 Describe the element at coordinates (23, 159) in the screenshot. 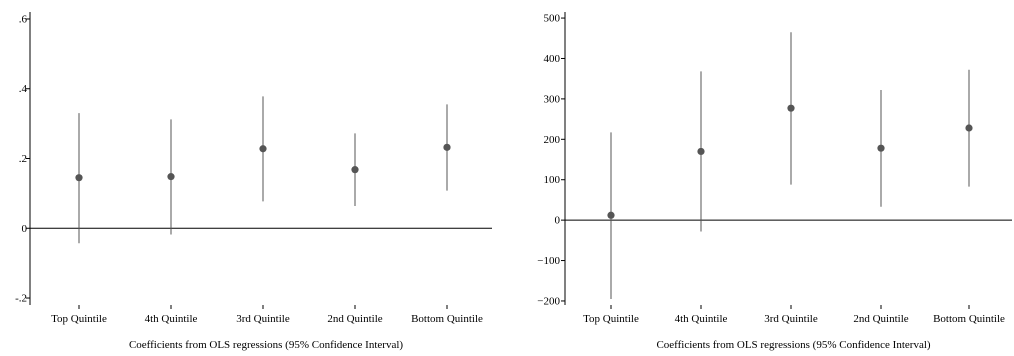

I see `y-tick-label: .2` at that location.